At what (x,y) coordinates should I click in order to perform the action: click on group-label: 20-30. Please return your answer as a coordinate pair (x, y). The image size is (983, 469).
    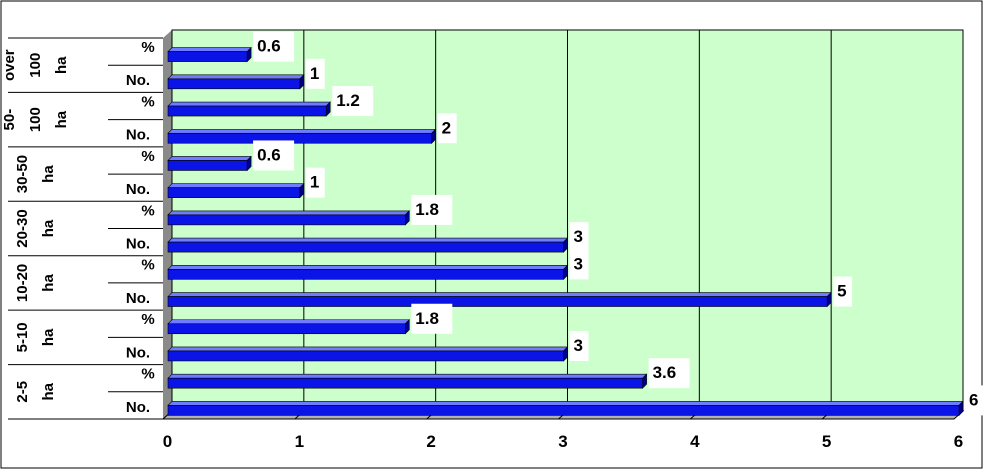
    Looking at the image, I should click on (22, 228).